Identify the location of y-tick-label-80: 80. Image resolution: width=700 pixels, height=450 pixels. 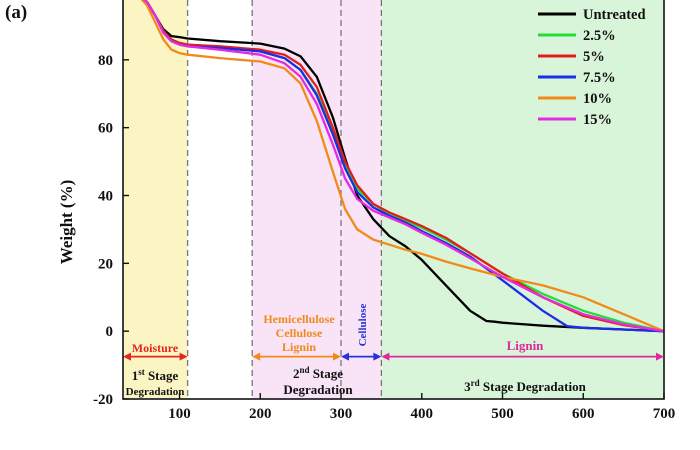
(105, 61).